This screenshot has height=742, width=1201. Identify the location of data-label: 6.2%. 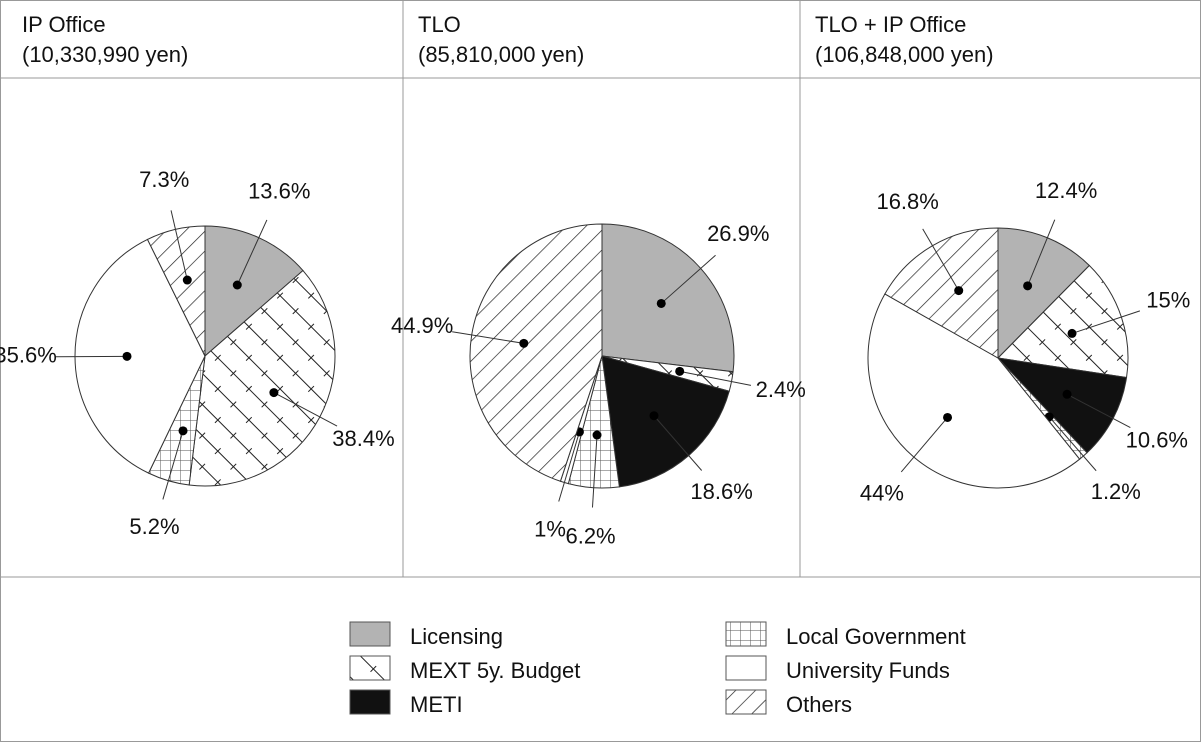
(590, 536).